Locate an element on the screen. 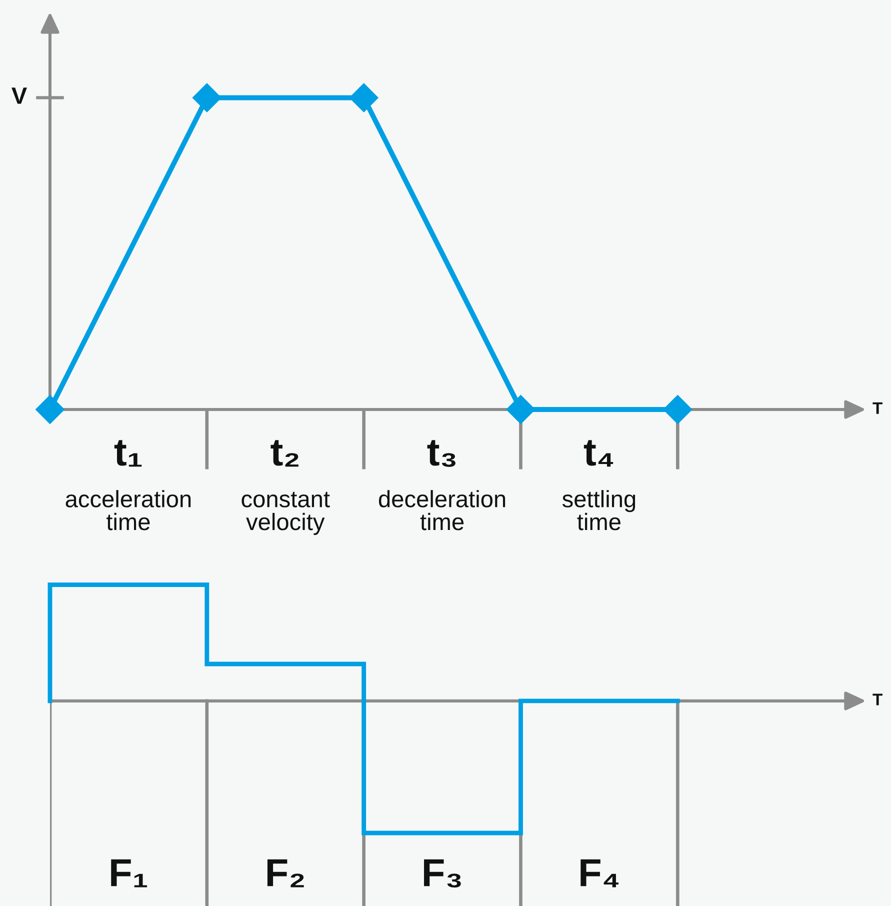  text: F₁ is located at coordinates (129, 873).